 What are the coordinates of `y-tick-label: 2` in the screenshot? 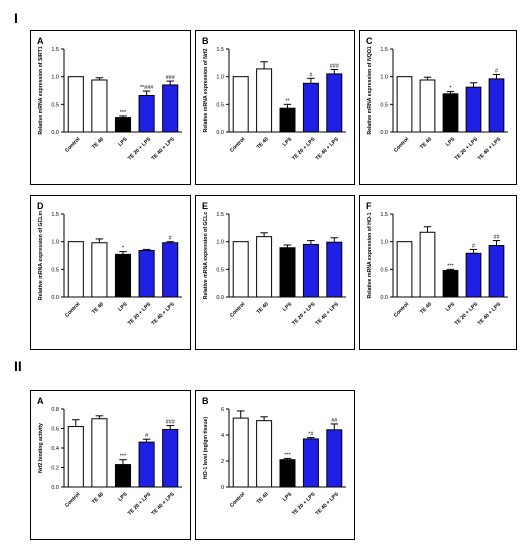 It's located at (222, 462).